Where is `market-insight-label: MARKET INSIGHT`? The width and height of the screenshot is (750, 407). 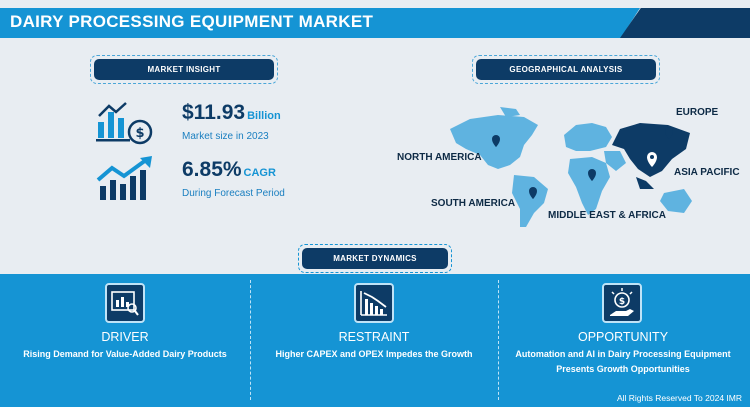 market-insight-label: MARKET INSIGHT is located at coordinates (184, 69).